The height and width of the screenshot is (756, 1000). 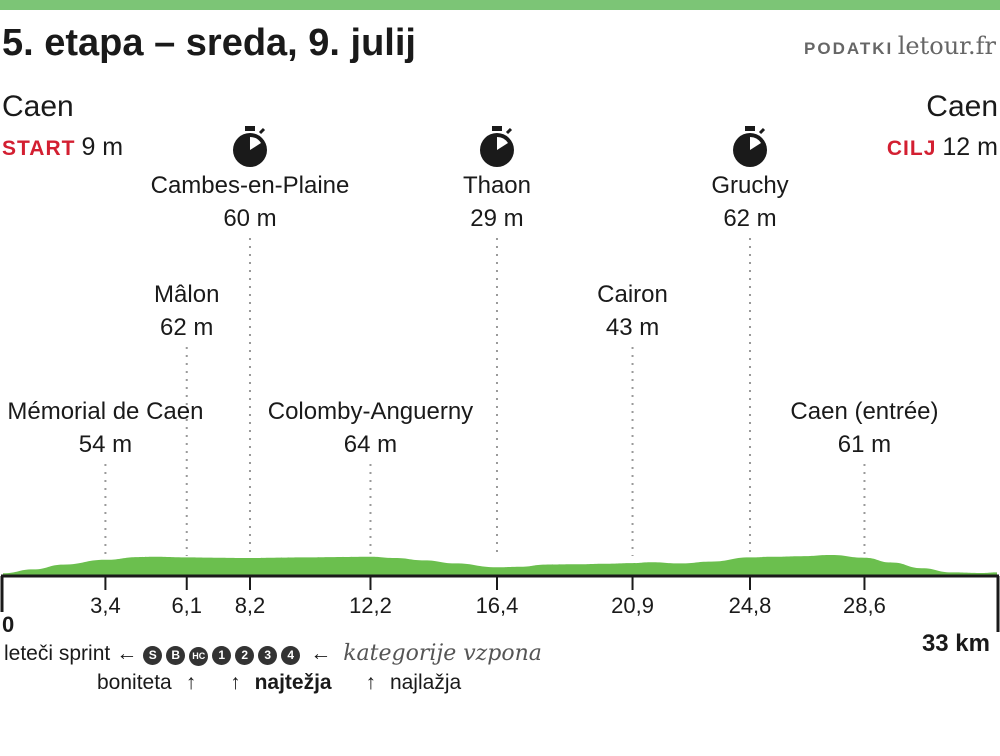 I want to click on finish-city: Caen, so click(x=962, y=106).